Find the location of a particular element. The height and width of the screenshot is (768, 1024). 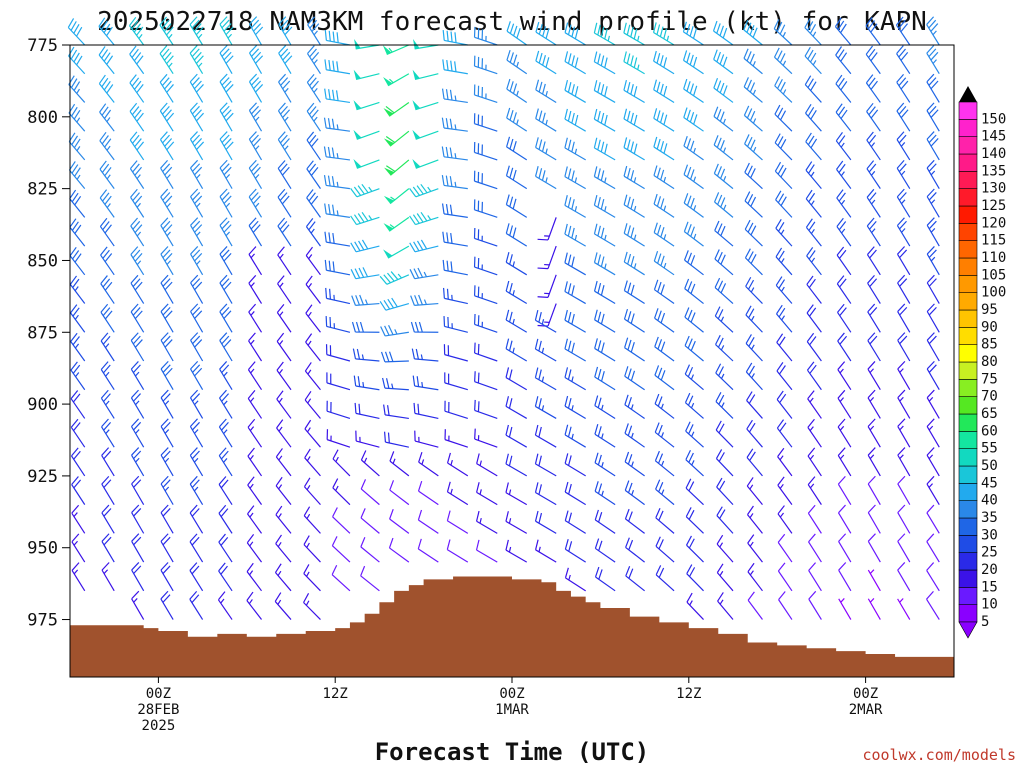

colorbar-label: 100 is located at coordinates (993, 293).